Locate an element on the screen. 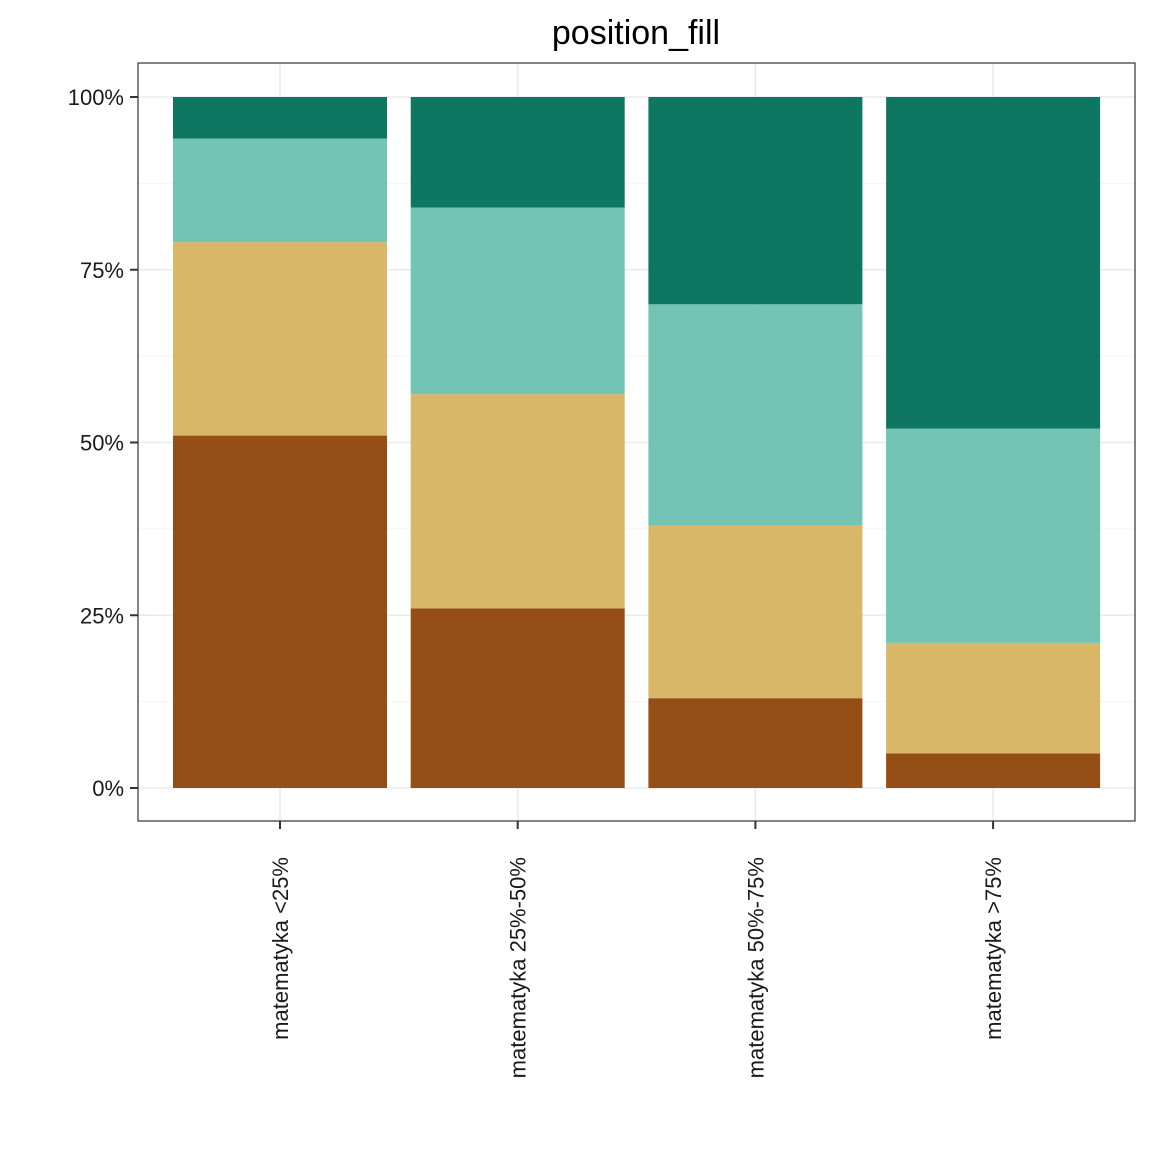 The image size is (1152, 1157). x-tick-label: matematyka >75% is located at coordinates (993, 948).